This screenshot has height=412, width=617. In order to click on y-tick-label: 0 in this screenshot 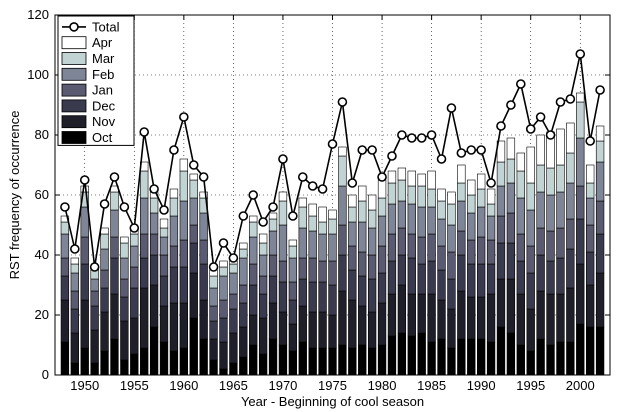, I will do `click(45, 374)`.